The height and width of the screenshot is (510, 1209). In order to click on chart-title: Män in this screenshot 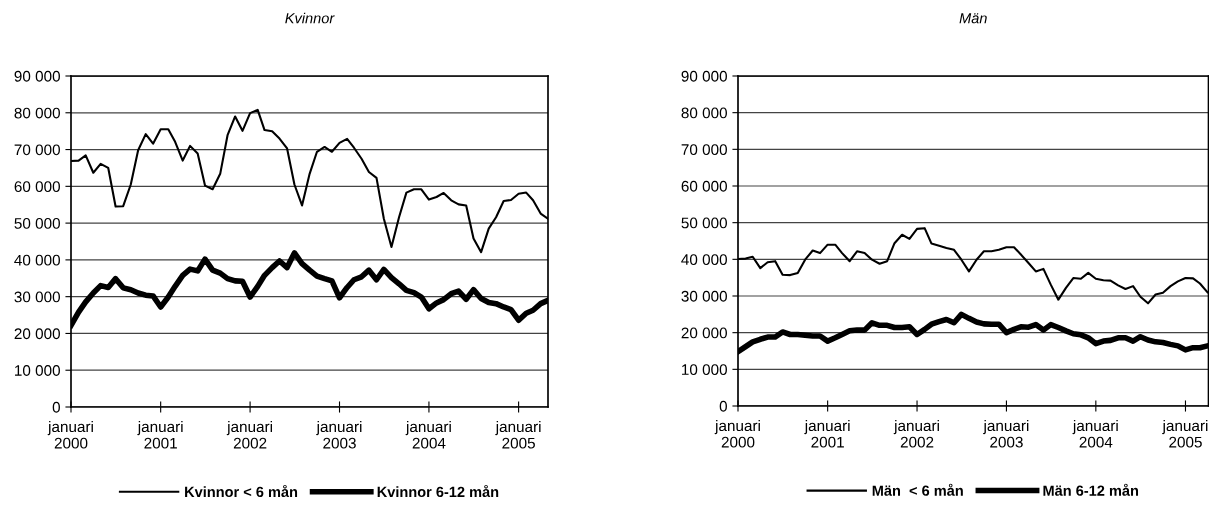, I will do `click(973, 18)`.